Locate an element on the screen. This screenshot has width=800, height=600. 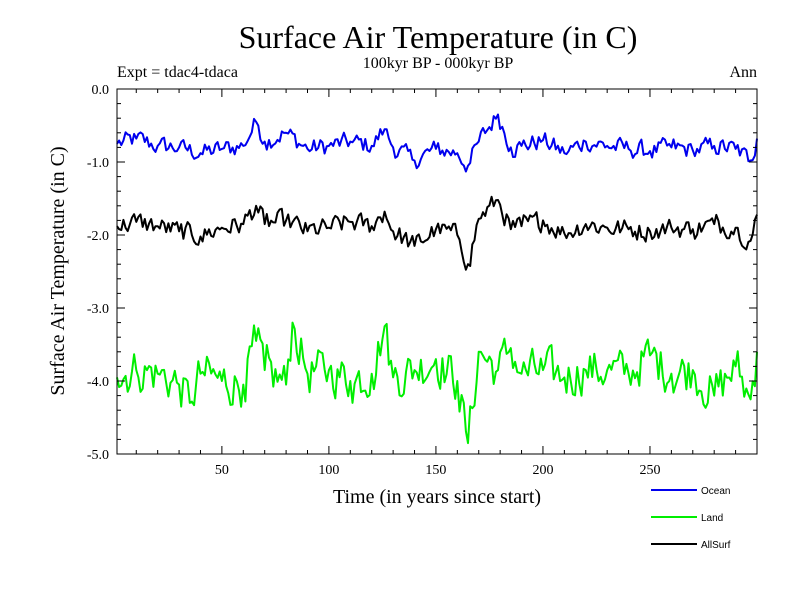
chart-title: Surface Air Temperature (in C) is located at coordinates (438, 37).